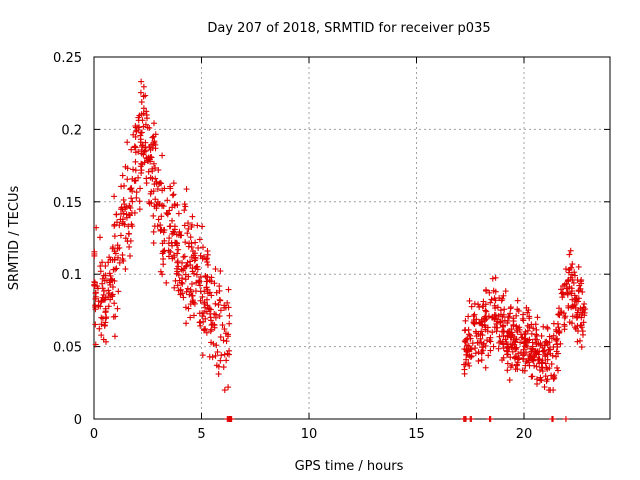 This screenshot has height=480, width=640. What do you see at coordinates (14, 238) in the screenshot?
I see `y-axis-label: SRMTID / TECUs` at bounding box center [14, 238].